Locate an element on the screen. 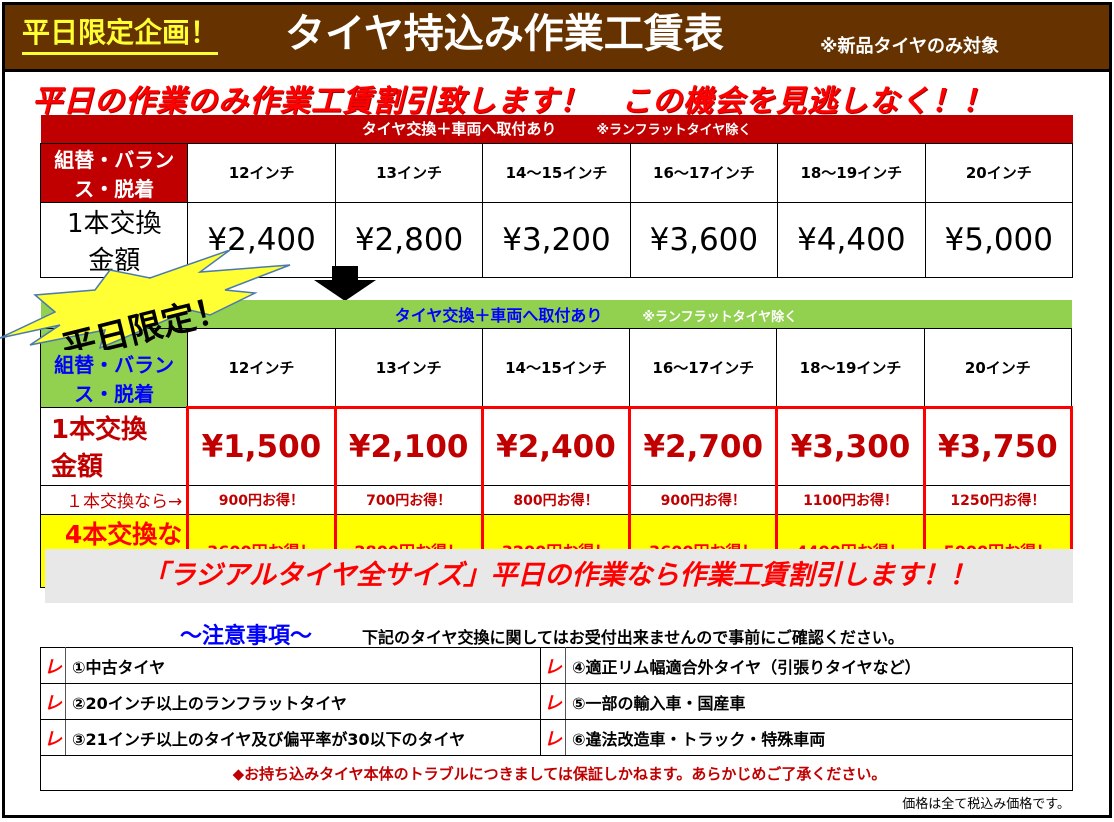  price-cell: ¥2,800 is located at coordinates (409, 239).